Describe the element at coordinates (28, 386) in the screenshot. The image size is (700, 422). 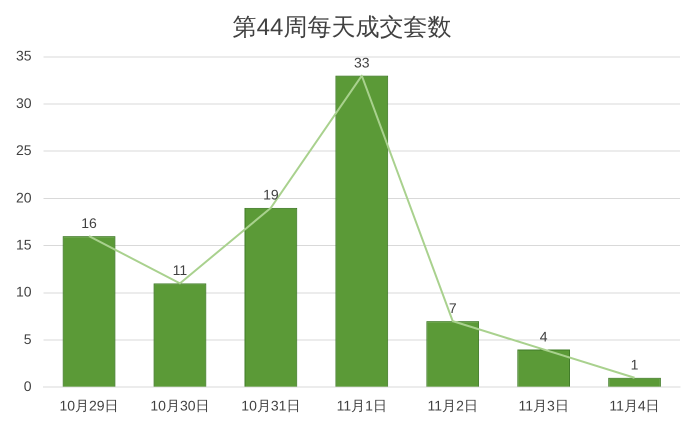
I see `y-tick-label: 0` at that location.